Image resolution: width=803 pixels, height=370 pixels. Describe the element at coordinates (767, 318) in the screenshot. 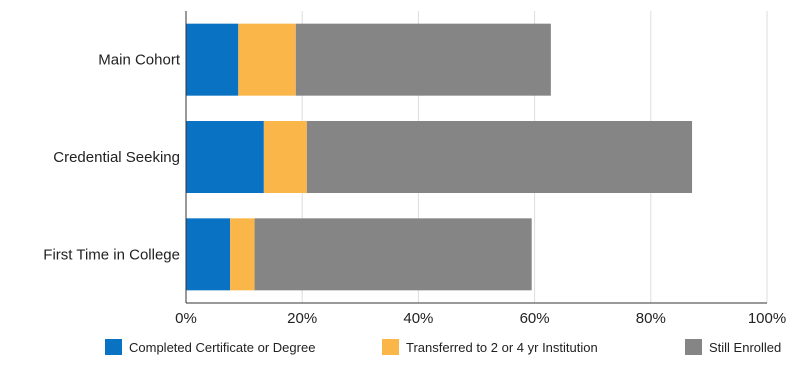

I see `x-tick-label: 100%` at that location.